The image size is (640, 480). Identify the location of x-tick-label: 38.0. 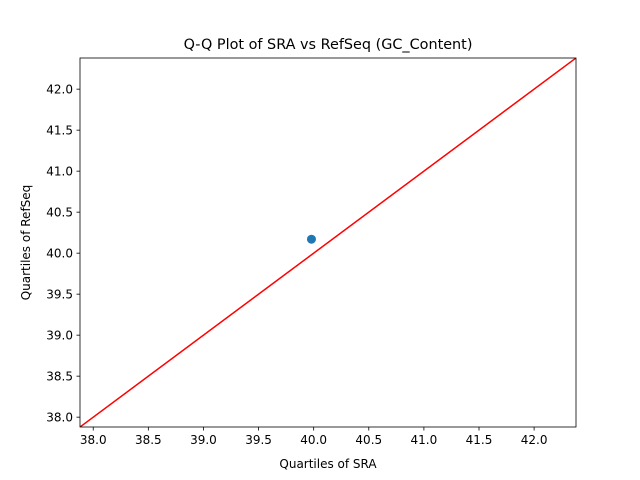
(93, 440).